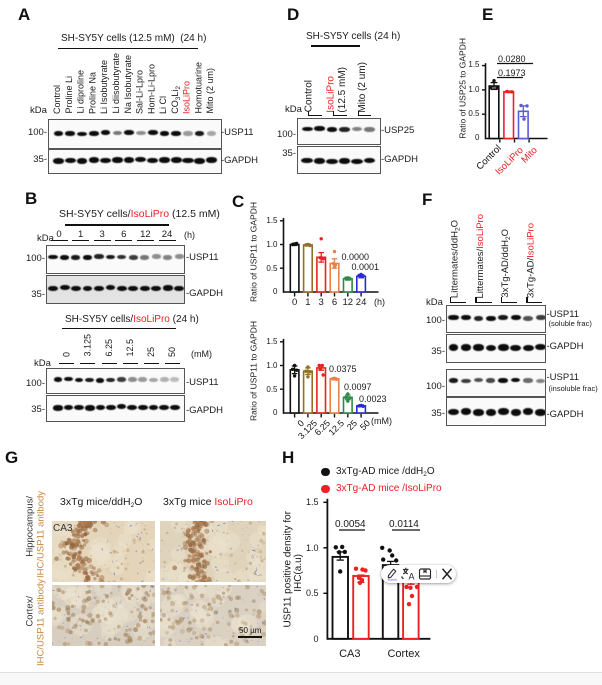  Describe the element at coordinates (412, 577) in the screenshot. I see `svg-text: A` at that location.